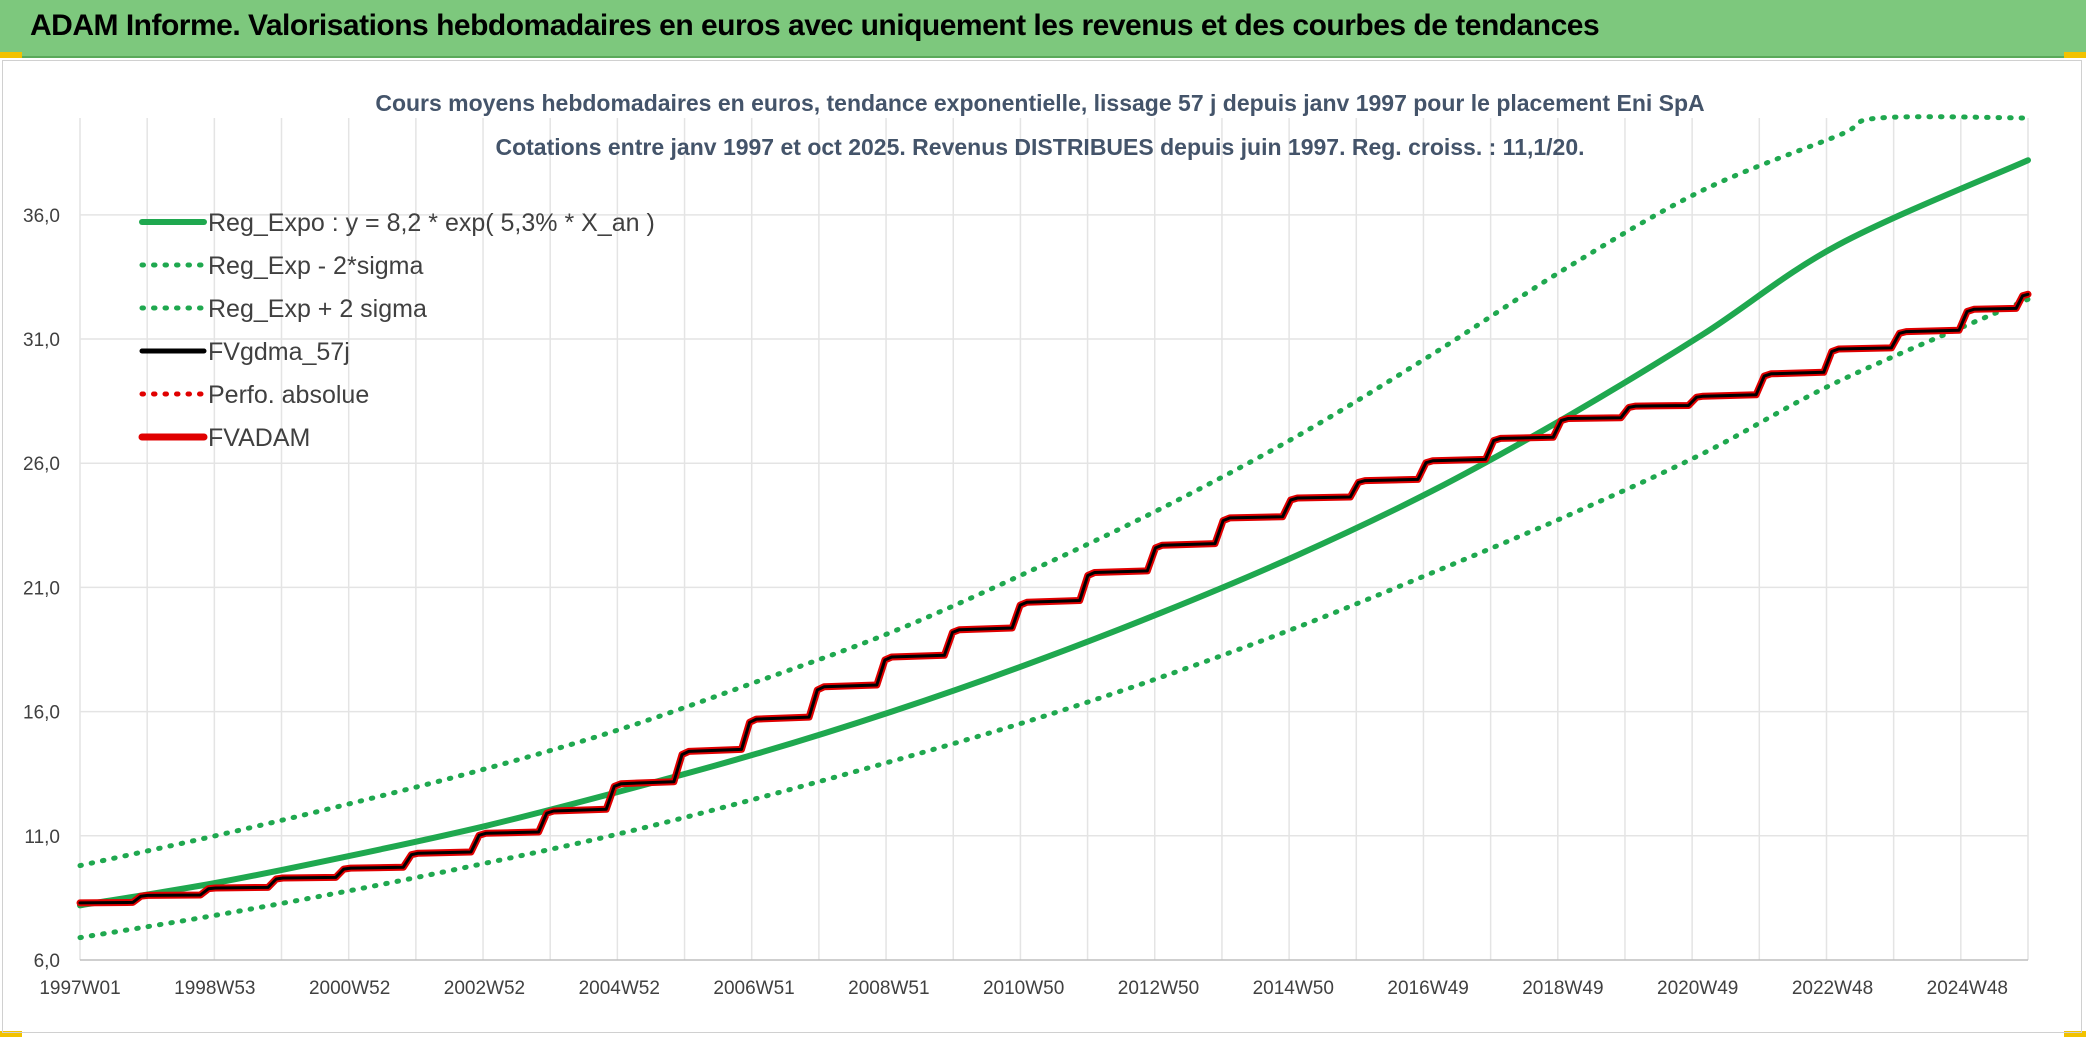 Image resolution: width=2086 pixels, height=1037 pixels. Describe the element at coordinates (41, 464) in the screenshot. I see `y-tick-label: 26,0` at that location.